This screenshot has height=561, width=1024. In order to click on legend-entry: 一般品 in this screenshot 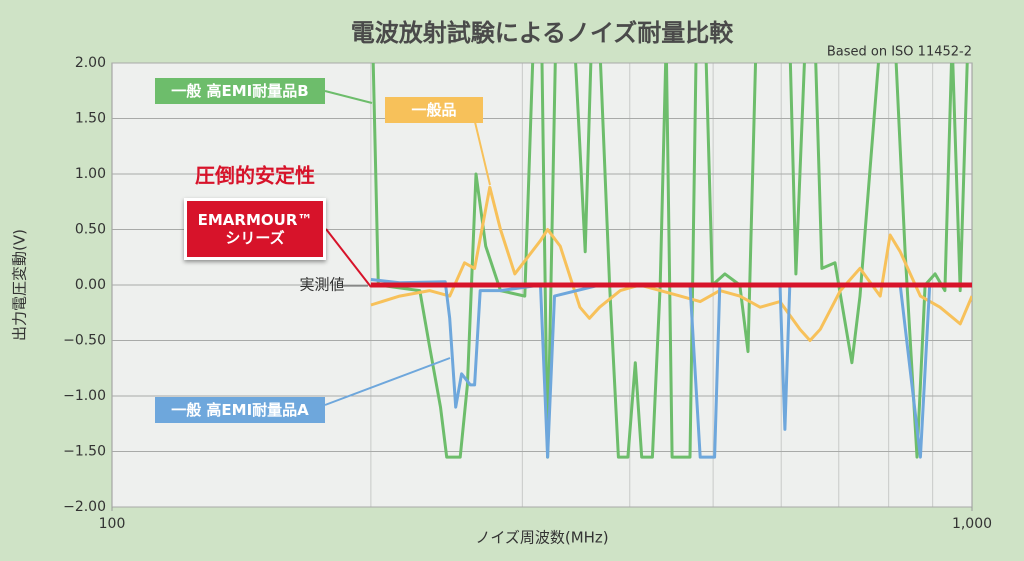, I will do `click(434, 110)`.